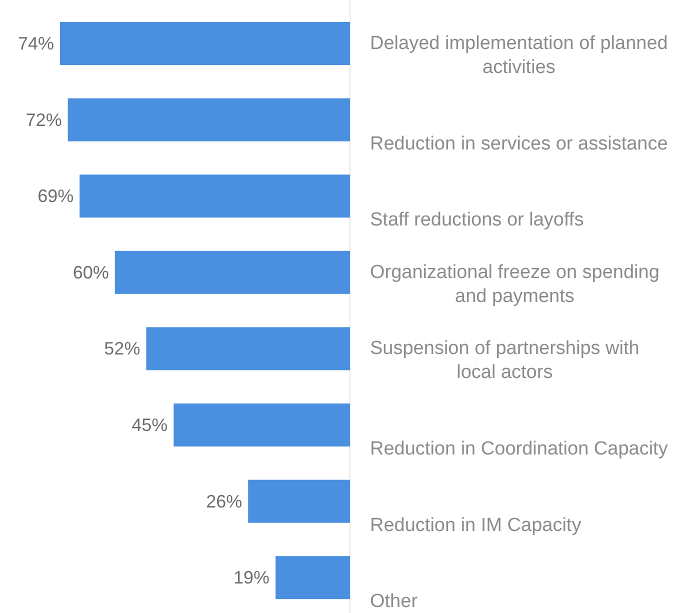 The image size is (690, 613). Describe the element at coordinates (56, 196) in the screenshot. I see `data-label: 69%` at that location.